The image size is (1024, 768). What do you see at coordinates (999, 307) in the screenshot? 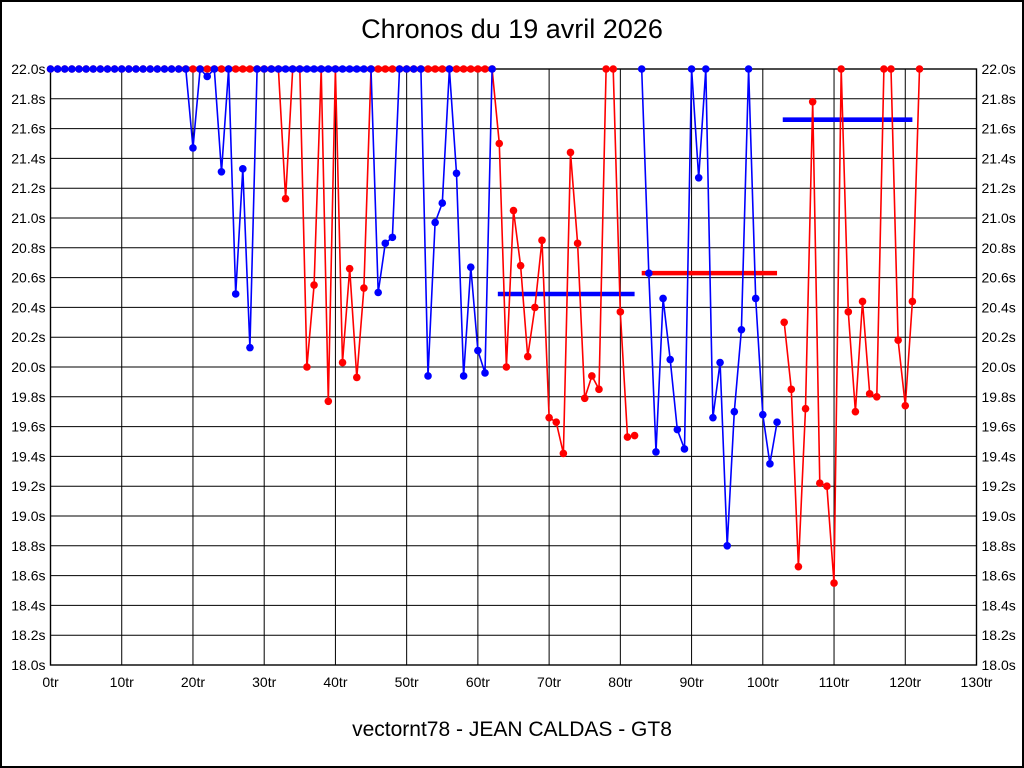
I see `y-tick-label-right: 20.4s` at bounding box center [999, 307].